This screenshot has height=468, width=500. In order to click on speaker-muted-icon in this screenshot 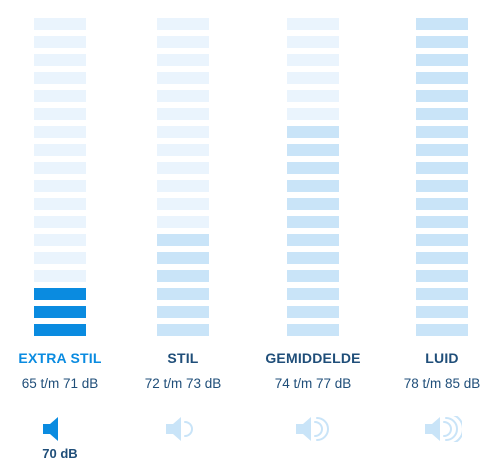, I will do `click(50, 429)`.